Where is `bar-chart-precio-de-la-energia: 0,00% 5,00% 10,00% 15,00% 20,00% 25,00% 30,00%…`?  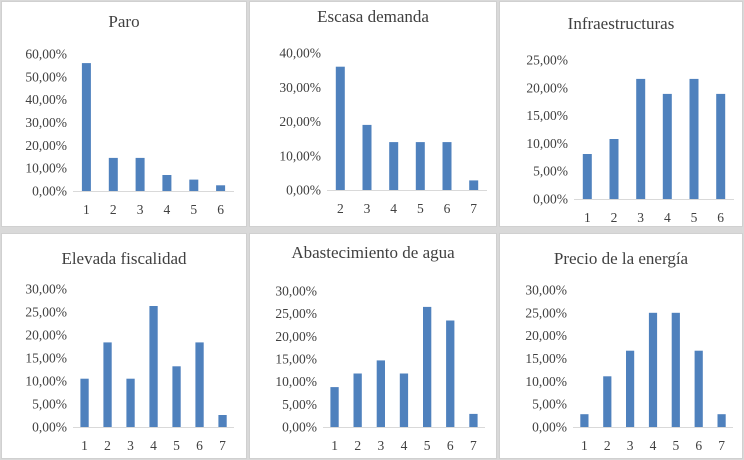 bar-chart-precio-de-la-energia: 0,00% 5,00% 10,00% 15,00% 20,00% 25,00% 30,00%… is located at coordinates (629, 368).